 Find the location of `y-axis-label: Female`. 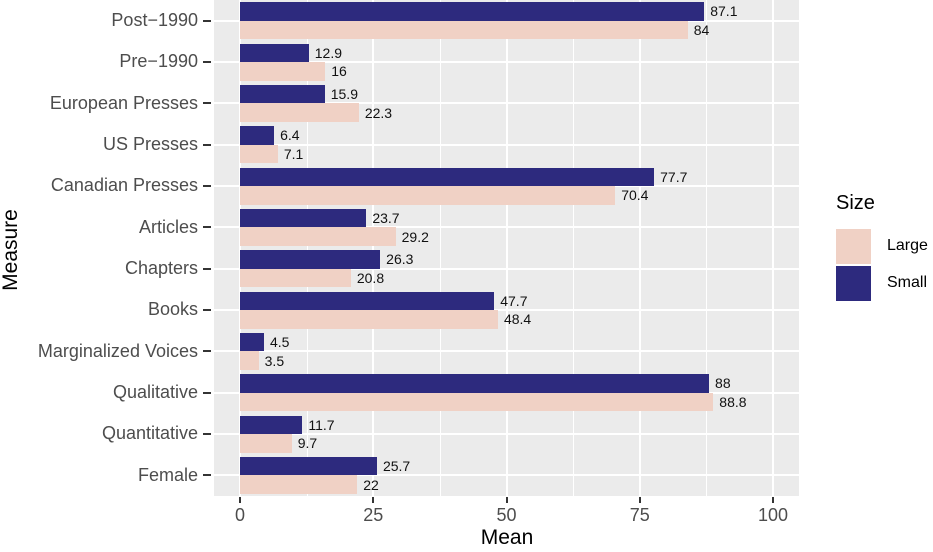

y-axis-label: Female is located at coordinates (167, 474).